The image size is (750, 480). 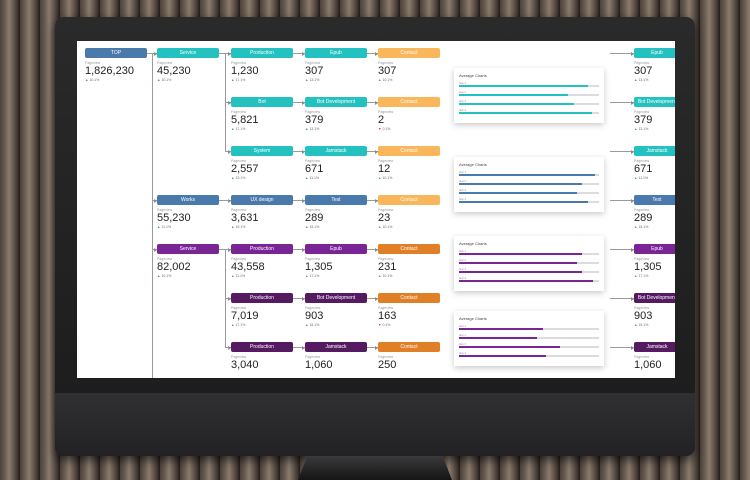 I want to click on node-l2-1-label-button: Bot, so click(x=262, y=102).